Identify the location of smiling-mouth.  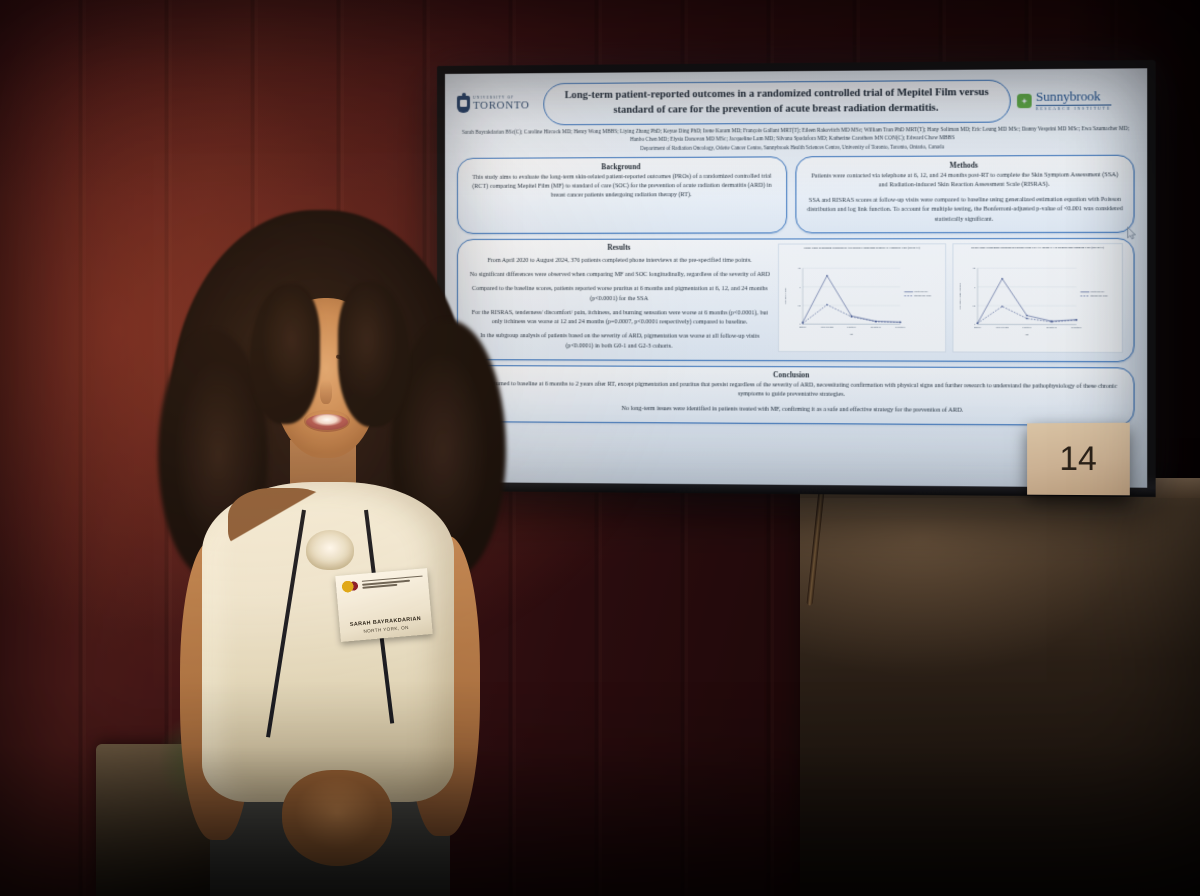
(327, 422).